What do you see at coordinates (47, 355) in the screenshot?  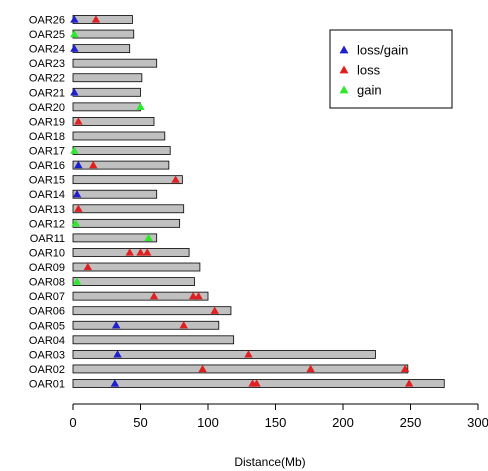 I see `y-tick-label: OAR03` at bounding box center [47, 355].